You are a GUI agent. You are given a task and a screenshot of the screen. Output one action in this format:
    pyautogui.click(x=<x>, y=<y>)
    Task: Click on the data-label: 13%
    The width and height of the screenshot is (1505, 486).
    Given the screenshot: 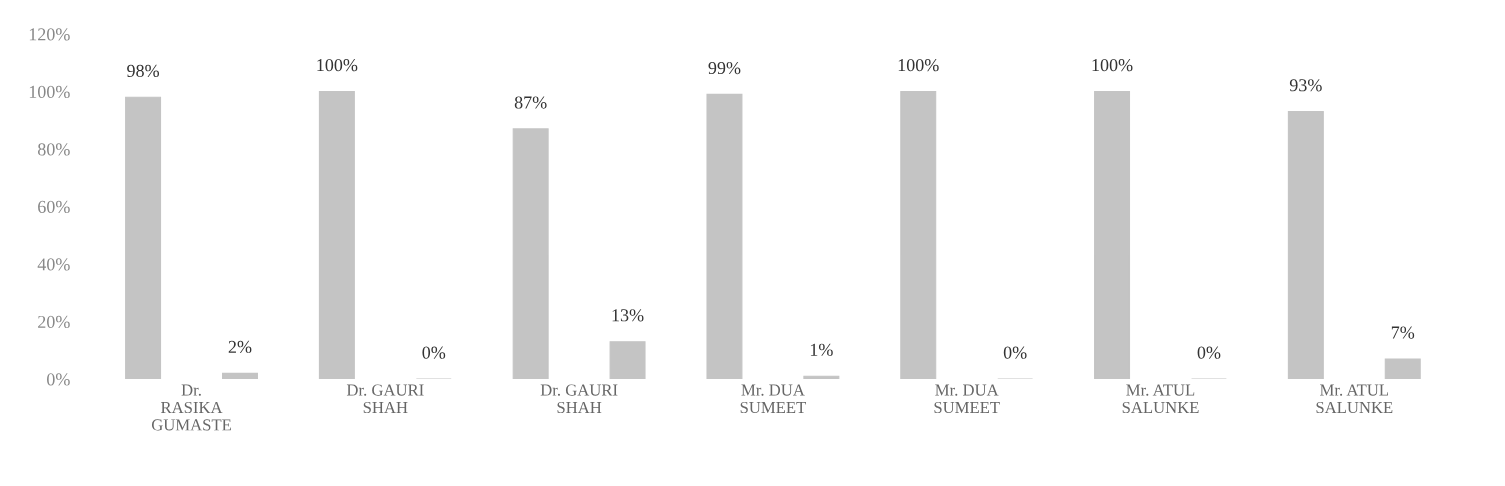 What is the action you would take?
    pyautogui.click(x=628, y=315)
    